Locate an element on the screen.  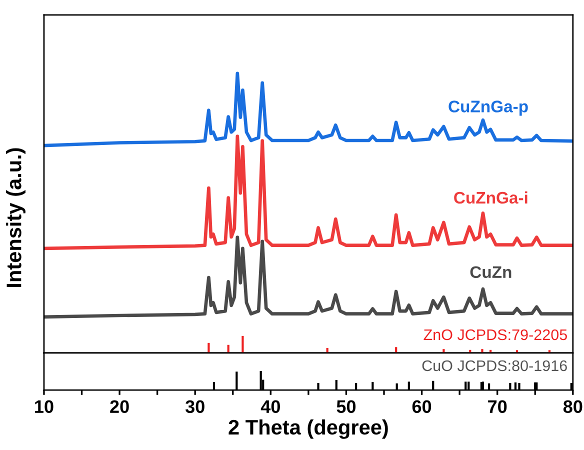
x-tick-label: 40 is located at coordinates (270, 406).